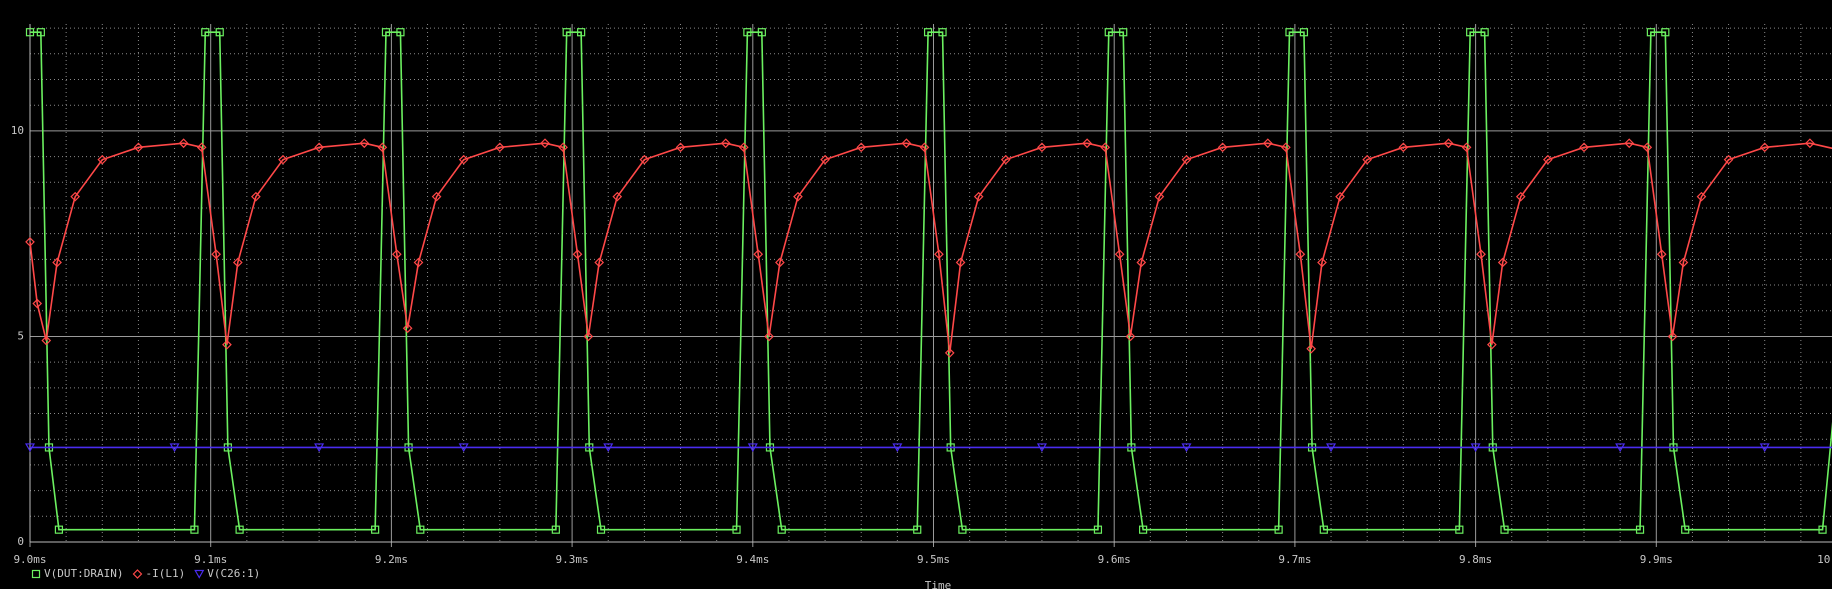 The image size is (1832, 589). Describe the element at coordinates (158, 573) in the screenshot. I see `legend-item: -I(L1)` at that location.